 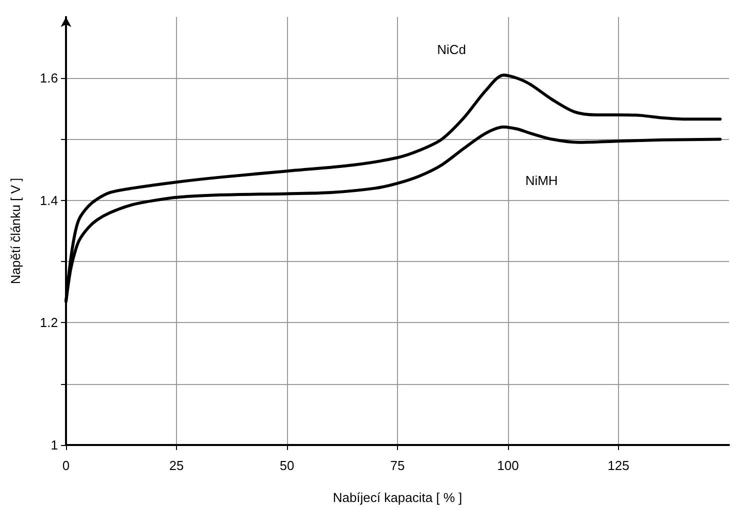 I want to click on x-tick-label: 75, so click(x=397, y=465).